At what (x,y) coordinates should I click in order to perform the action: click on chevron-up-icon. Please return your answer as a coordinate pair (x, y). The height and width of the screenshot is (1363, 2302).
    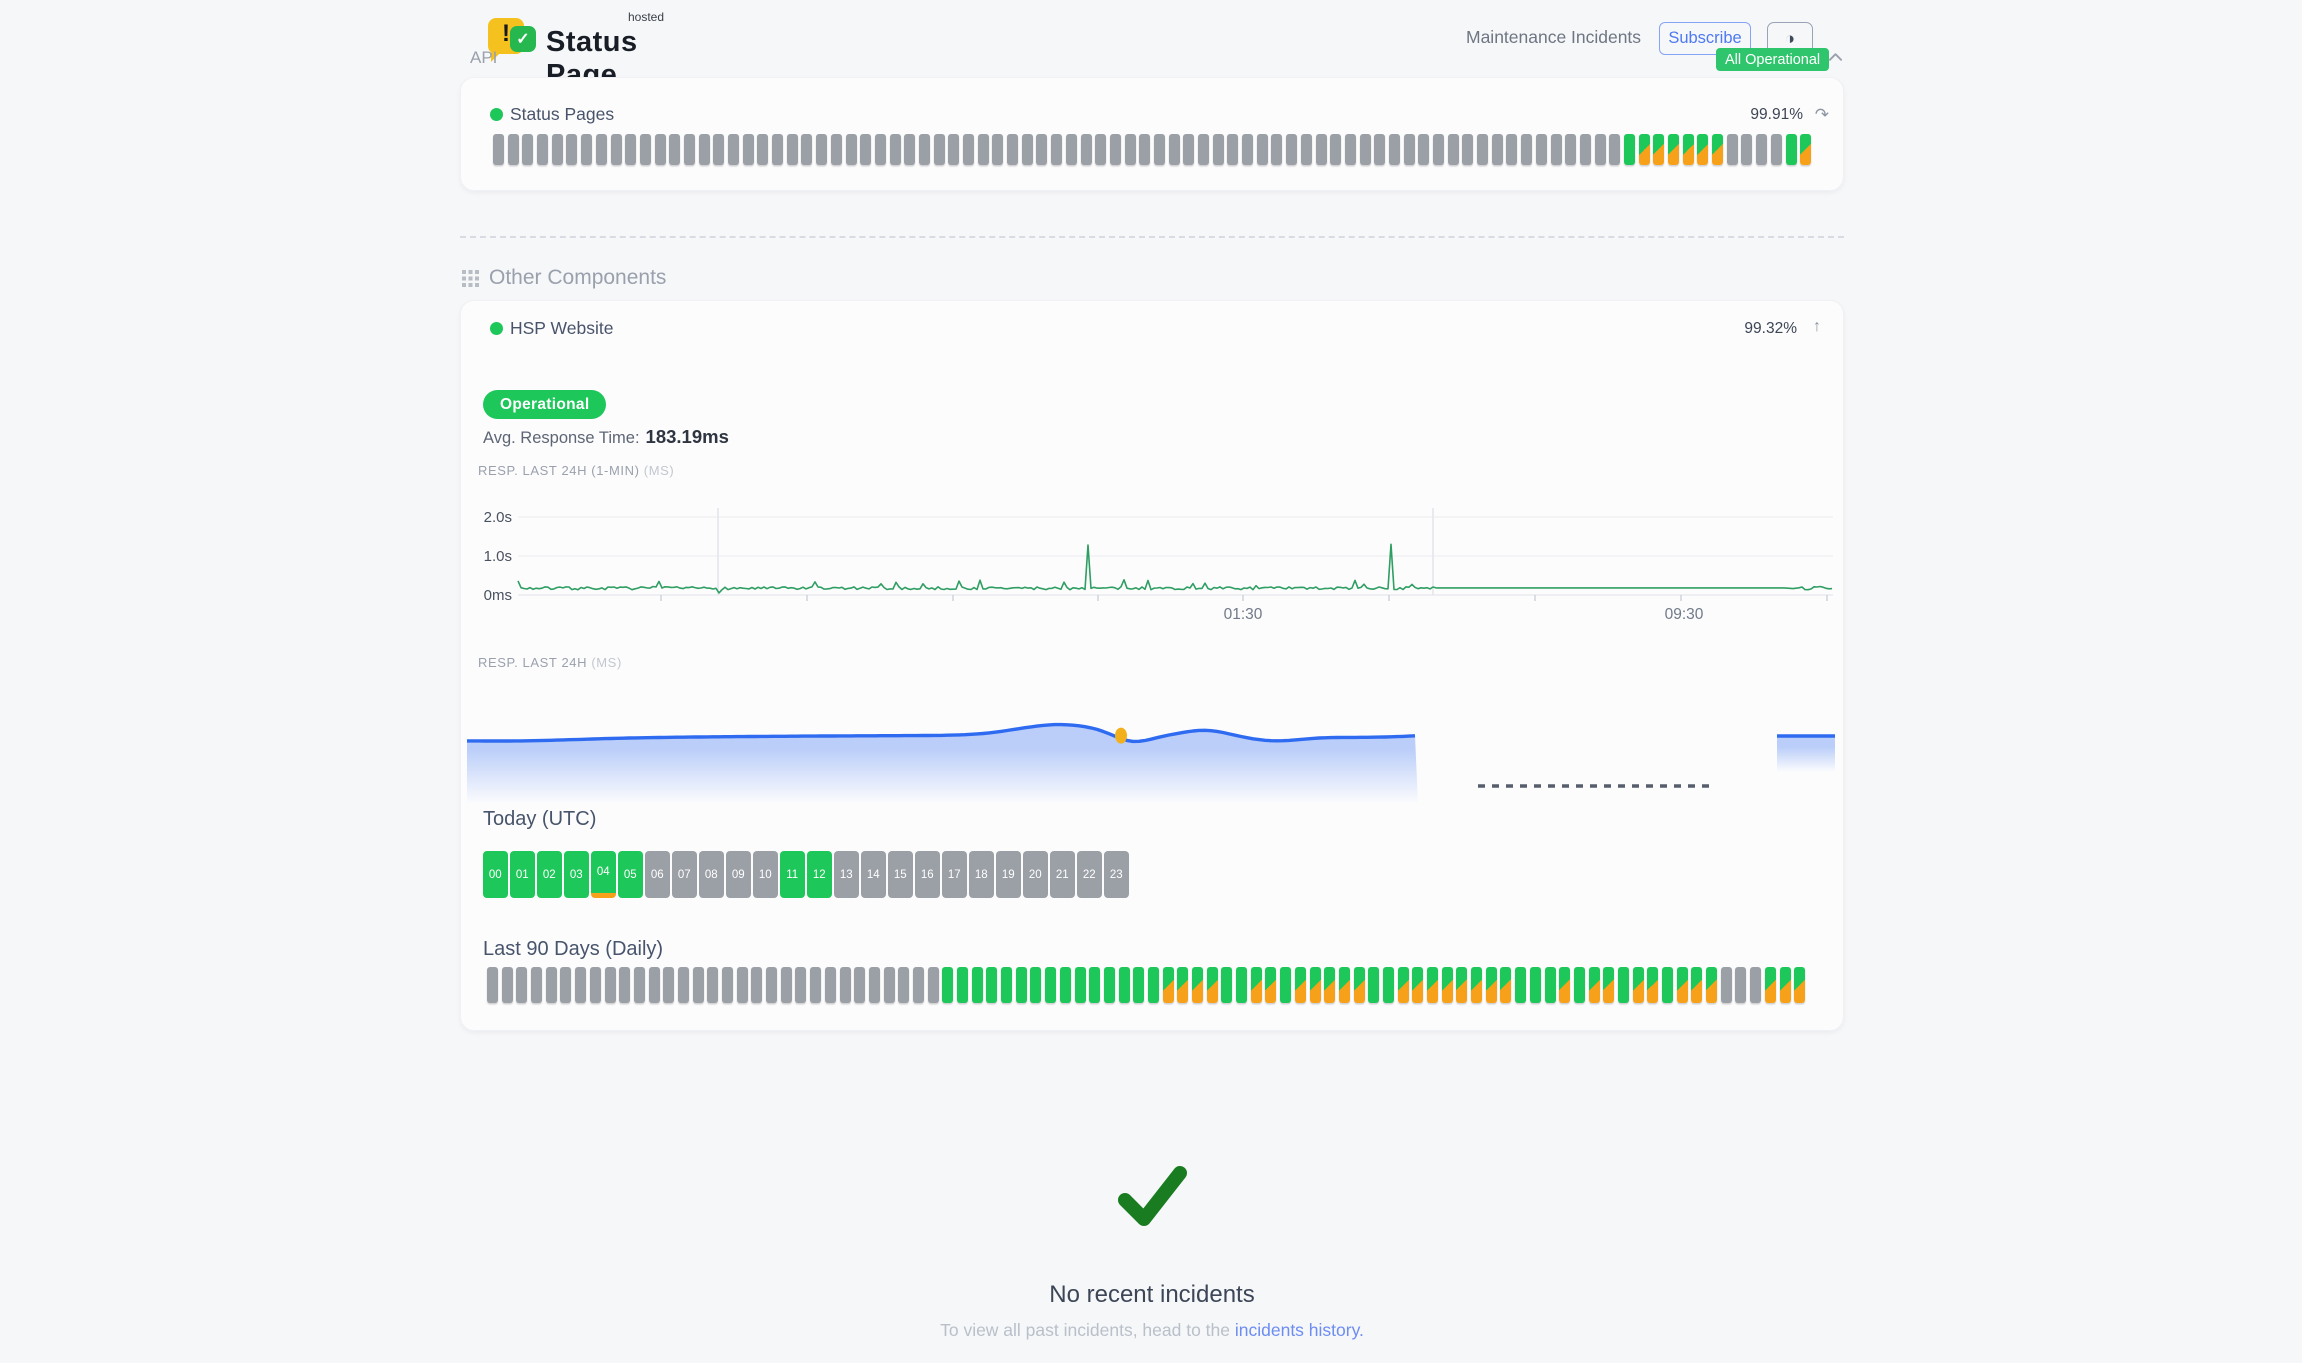
    Looking at the image, I should click on (1835, 57).